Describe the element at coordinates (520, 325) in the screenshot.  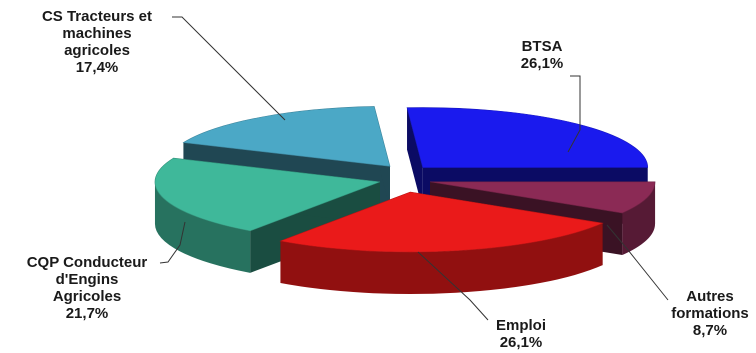
I see `slice-name: Emploi` at that location.